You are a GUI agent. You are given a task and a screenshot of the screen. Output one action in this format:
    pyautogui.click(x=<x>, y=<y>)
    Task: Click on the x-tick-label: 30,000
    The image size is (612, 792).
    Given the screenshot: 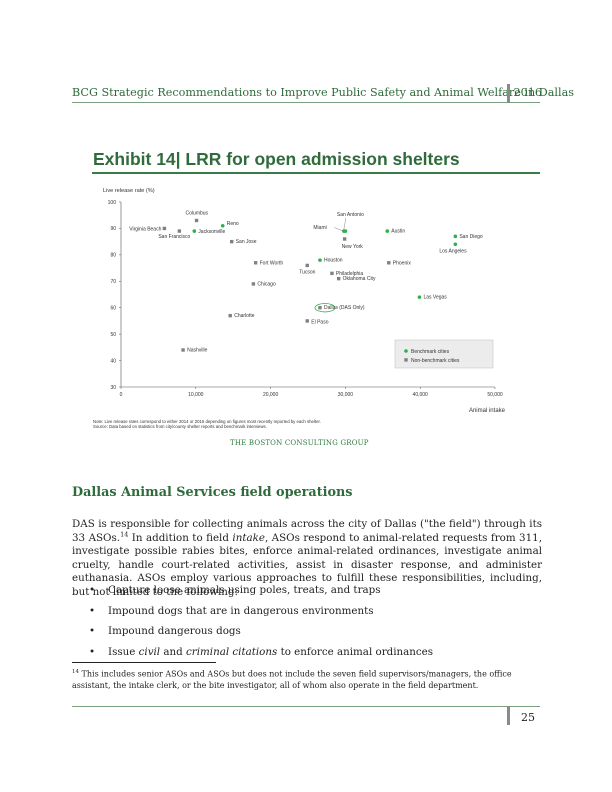 What is the action you would take?
    pyautogui.click(x=346, y=395)
    